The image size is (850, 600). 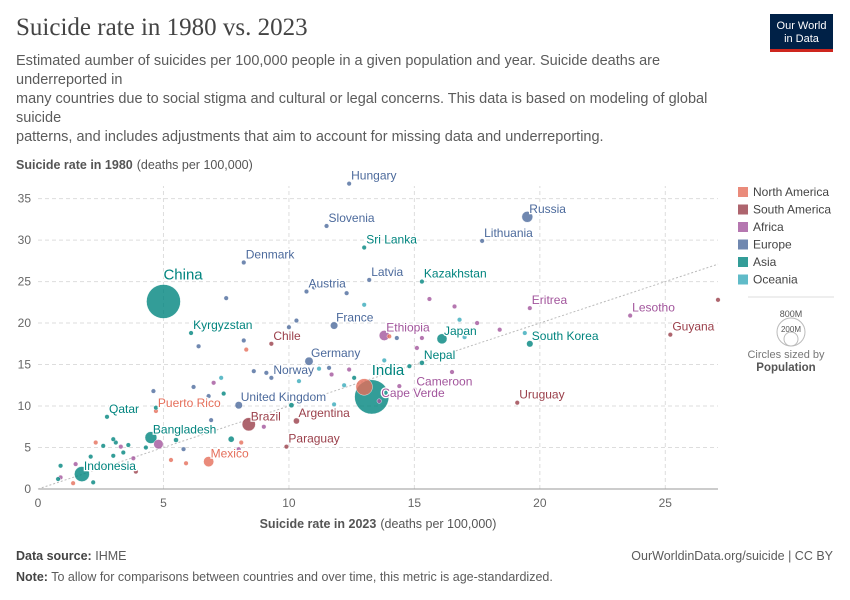 What do you see at coordinates (327, 226) in the screenshot?
I see `data-point-slovenia` at bounding box center [327, 226].